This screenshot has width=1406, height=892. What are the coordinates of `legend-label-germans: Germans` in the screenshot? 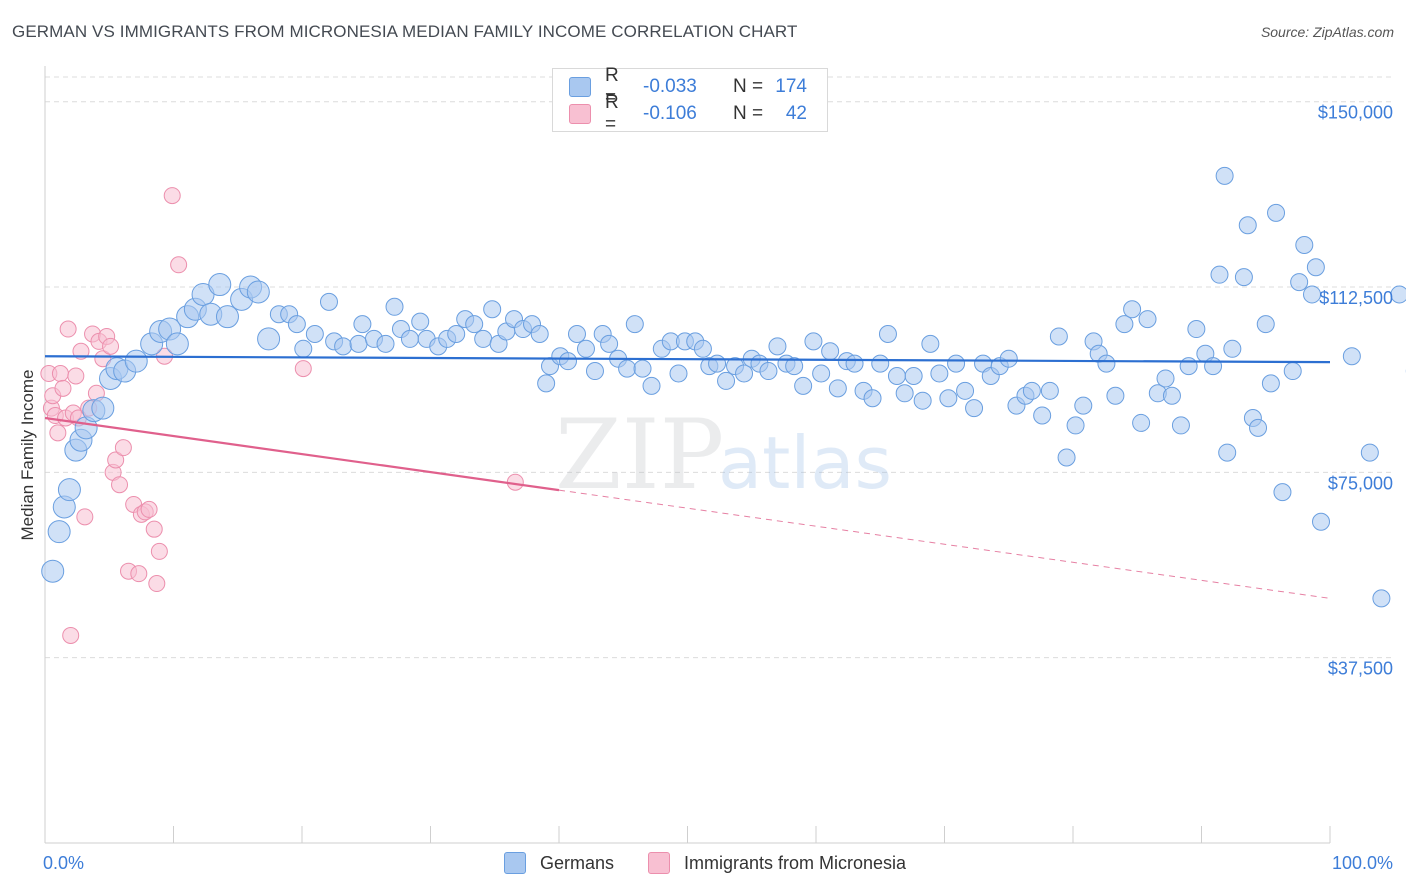 It's located at (577, 862).